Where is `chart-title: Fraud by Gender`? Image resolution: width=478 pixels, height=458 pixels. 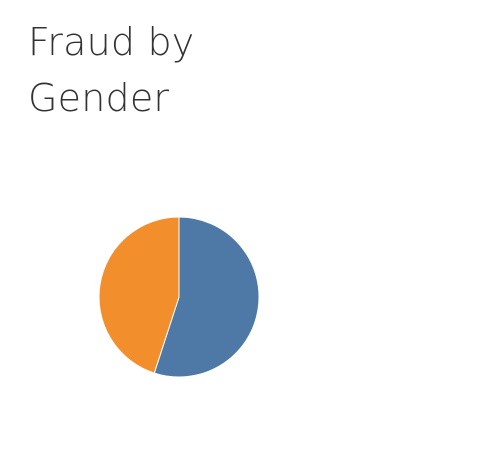
chart-title: Fraud by Gender is located at coordinates (111, 70).